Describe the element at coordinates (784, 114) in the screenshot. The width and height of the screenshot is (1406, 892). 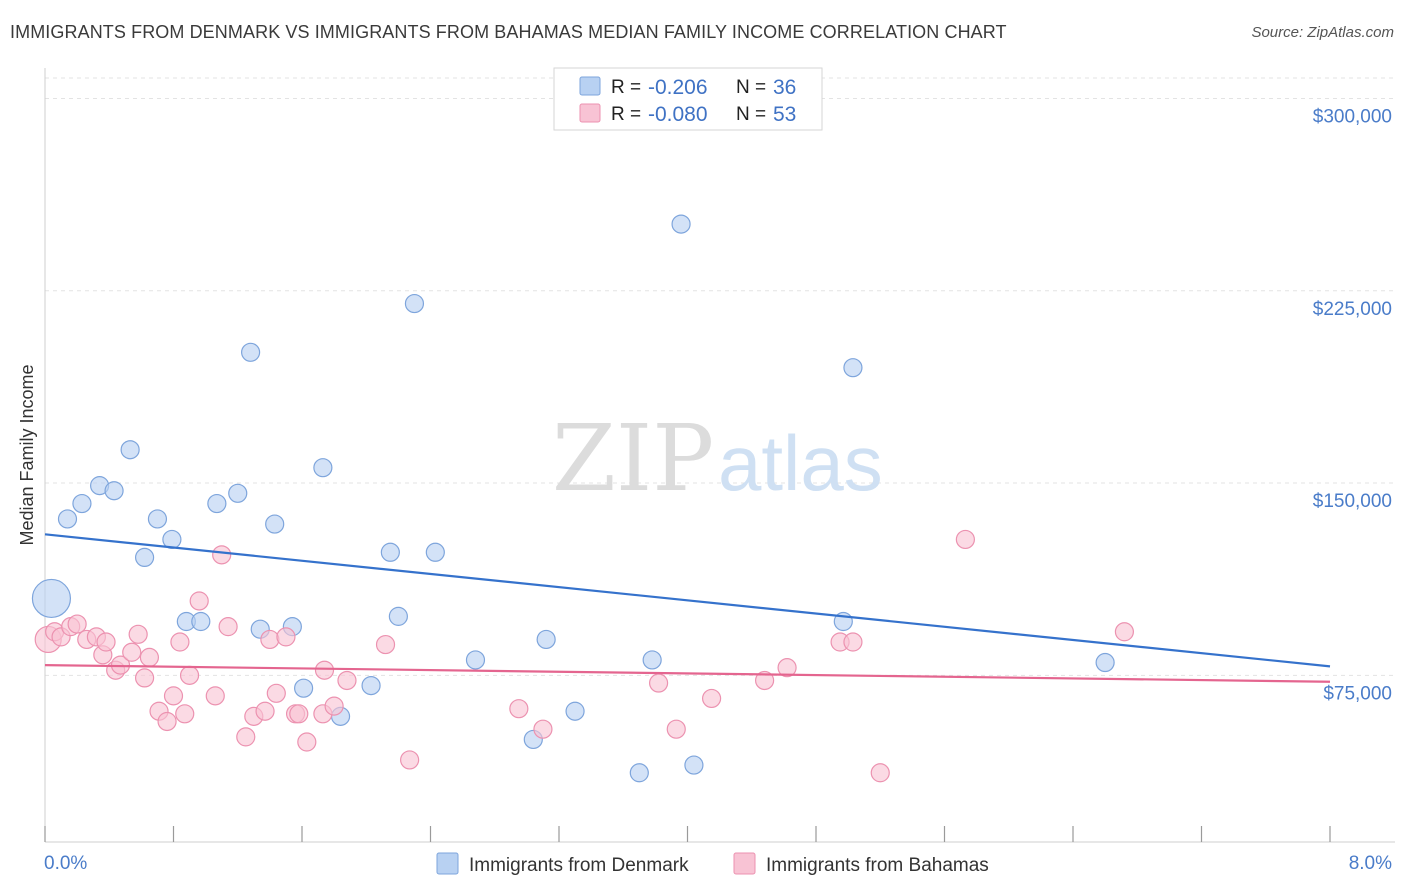
I see `stats-legend-n-value-bahamas: 53` at that location.